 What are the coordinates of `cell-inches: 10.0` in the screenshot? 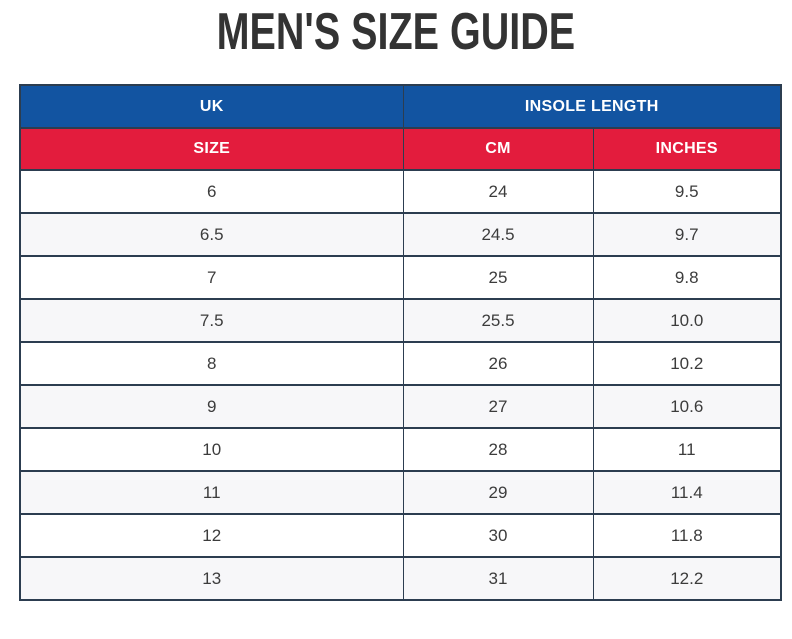 It's located at (687, 320).